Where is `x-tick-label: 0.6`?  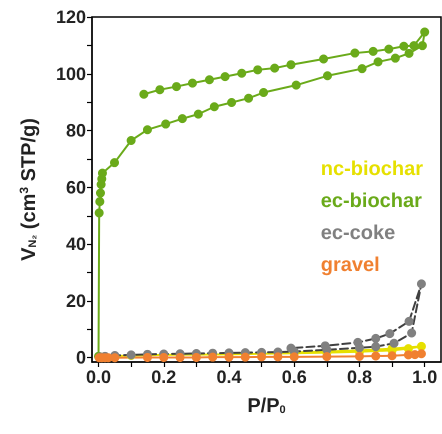 x-tick-label: 0.6 is located at coordinates (294, 377).